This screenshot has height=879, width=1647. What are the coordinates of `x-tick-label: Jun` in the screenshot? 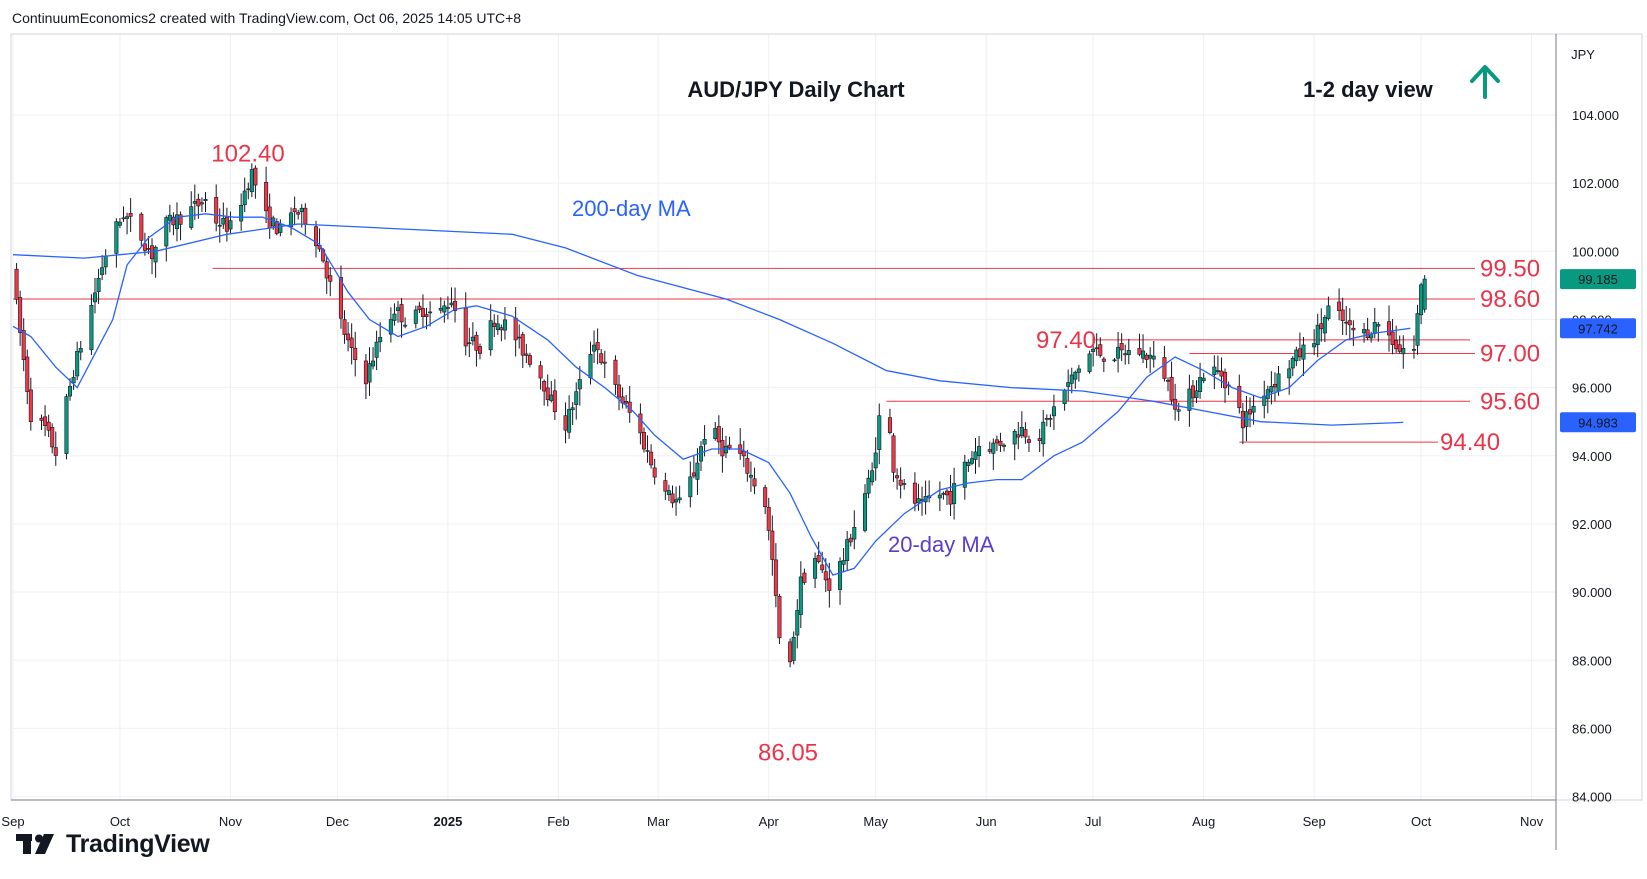 It's located at (986, 821).